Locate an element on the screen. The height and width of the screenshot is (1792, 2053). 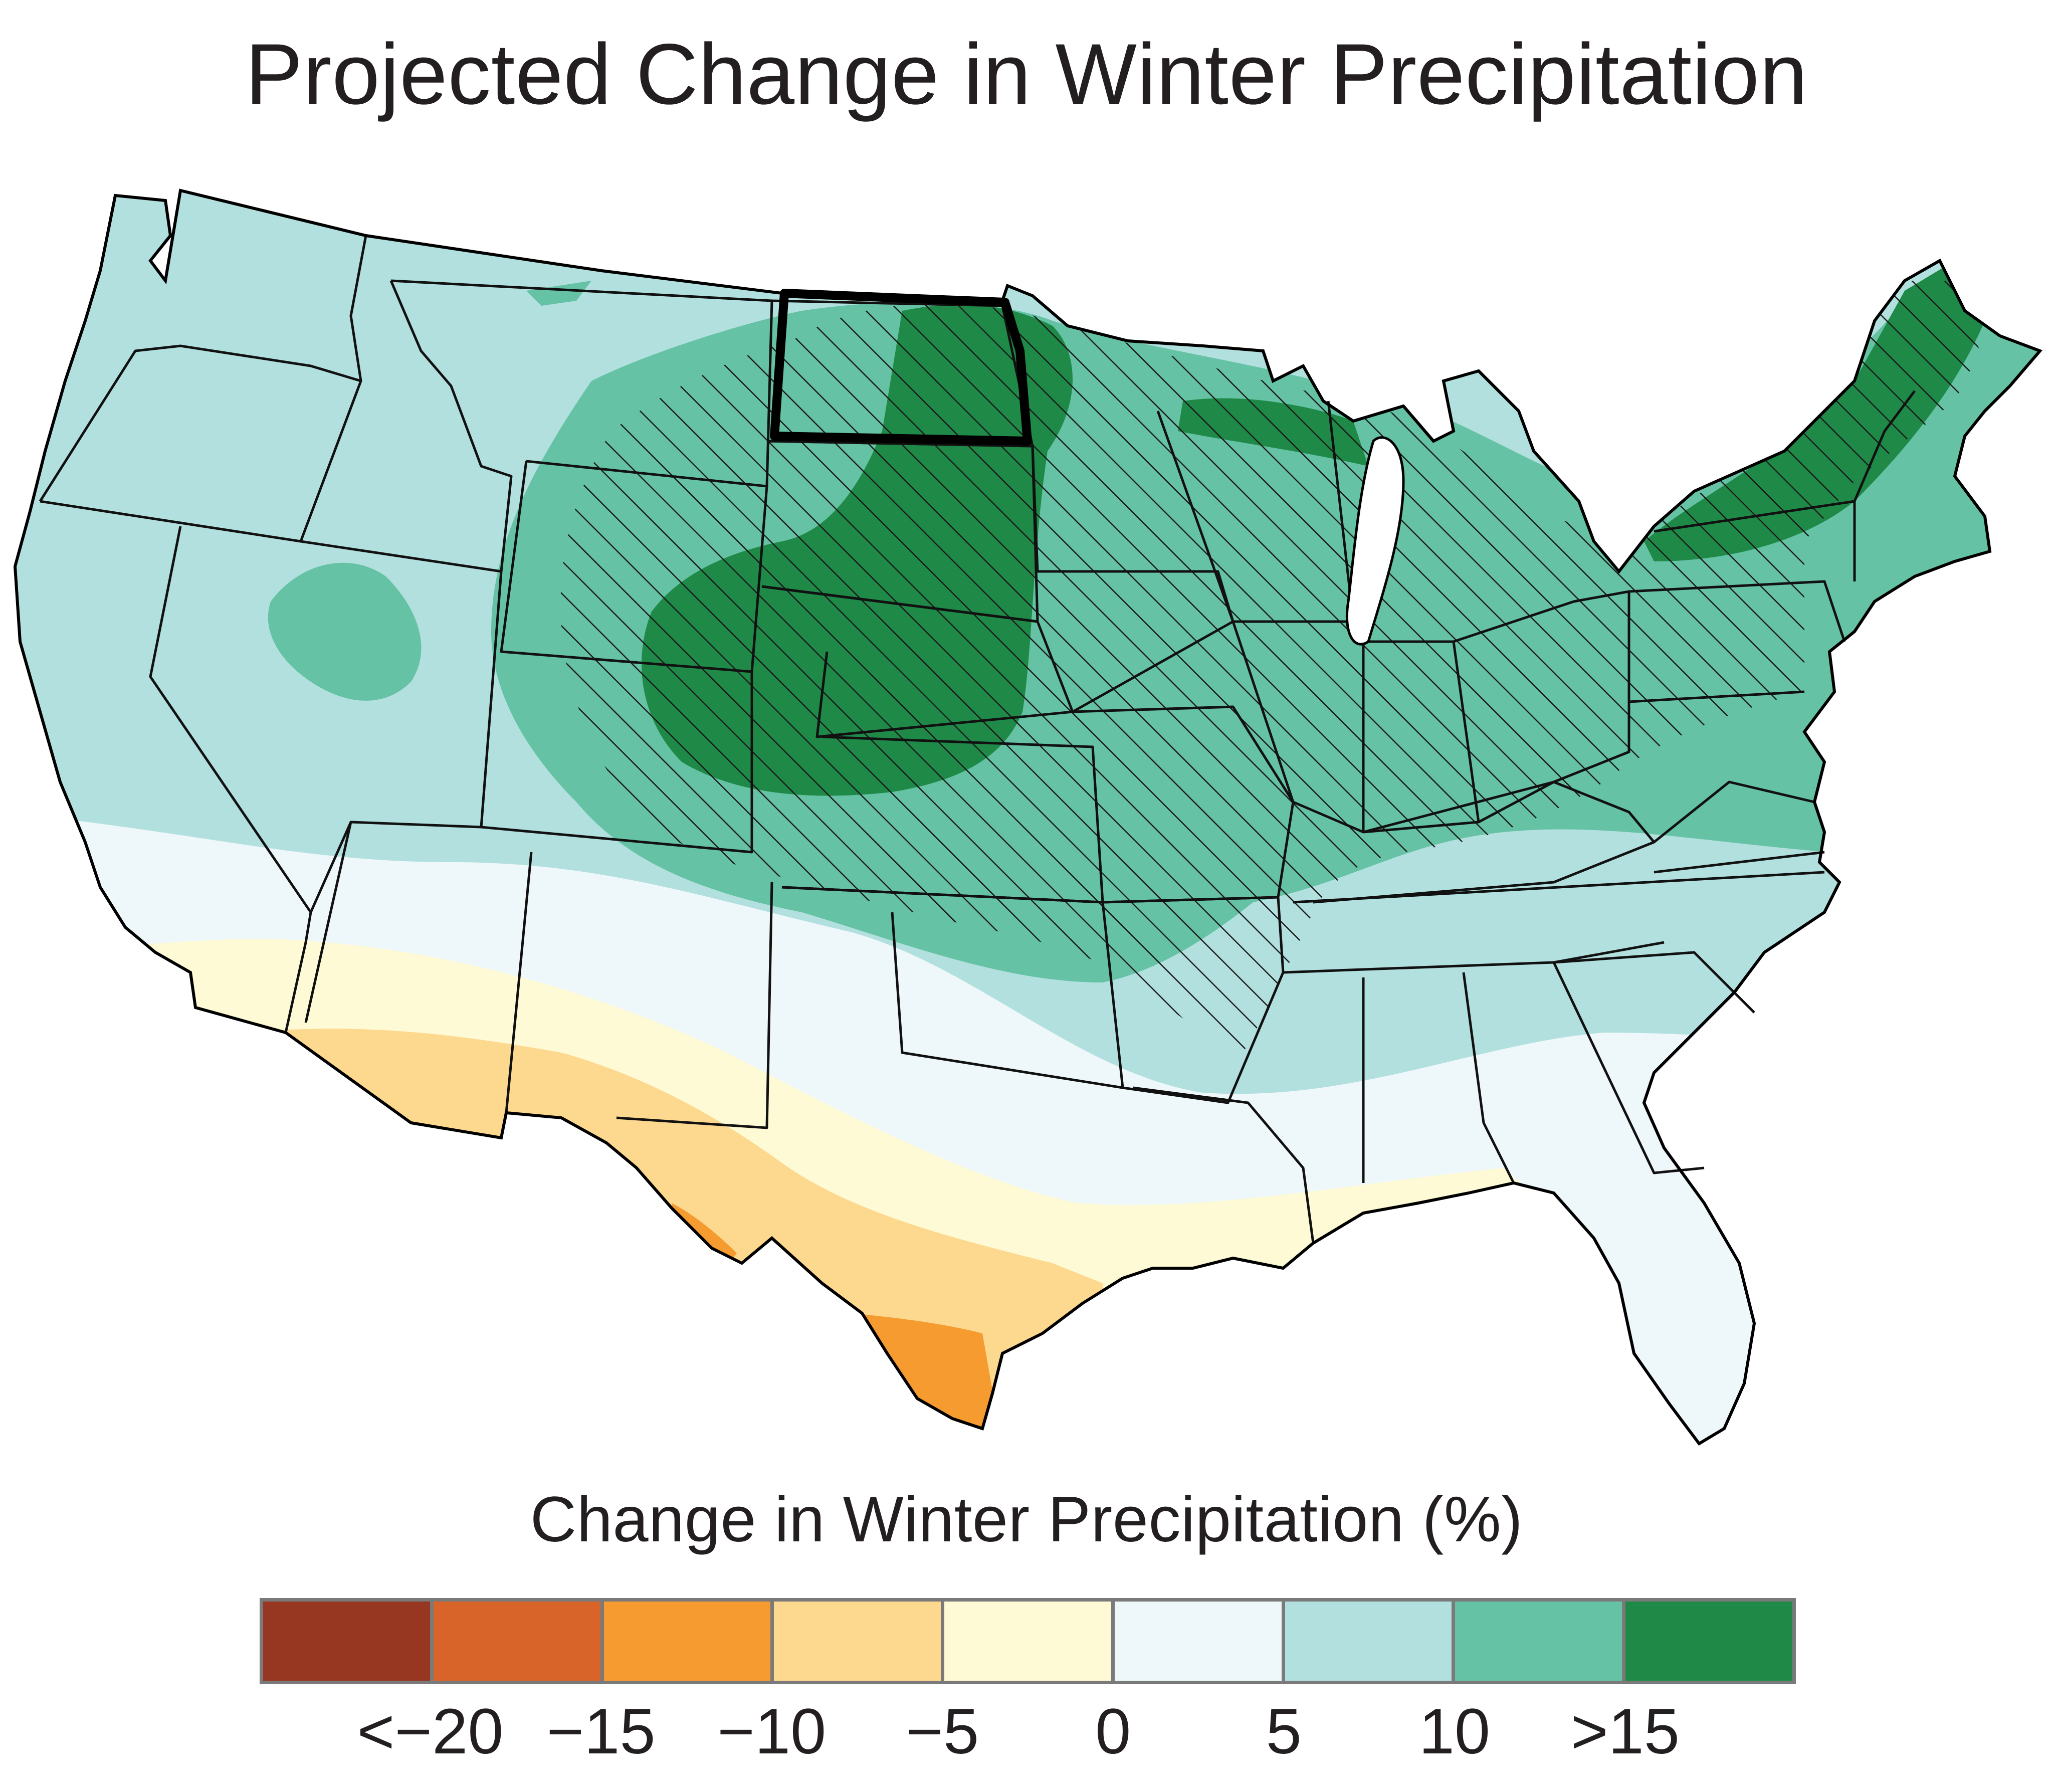
legend-tick-label: −5 is located at coordinates (942, 1731).